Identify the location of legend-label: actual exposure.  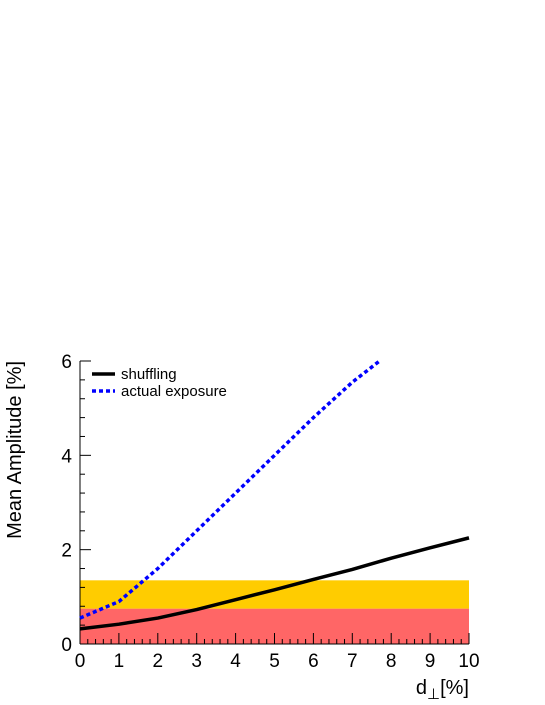
(174, 391).